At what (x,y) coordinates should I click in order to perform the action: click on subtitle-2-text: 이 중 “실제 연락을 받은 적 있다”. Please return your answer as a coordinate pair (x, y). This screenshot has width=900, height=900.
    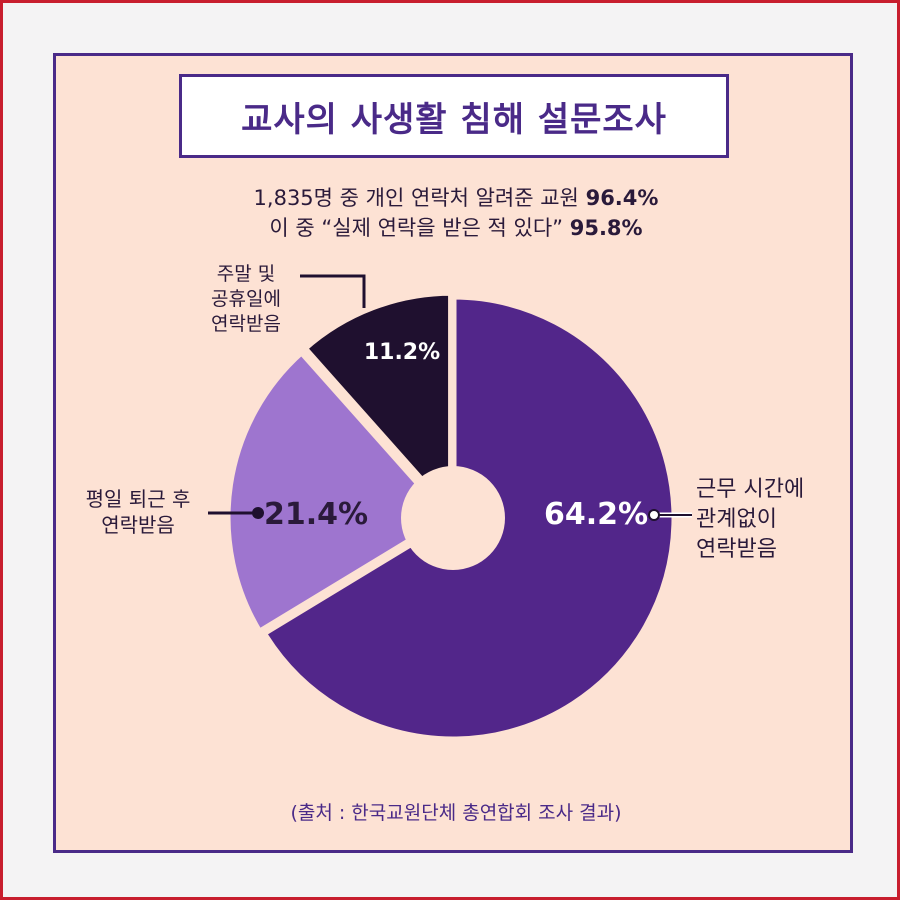
    Looking at the image, I should click on (416, 228).